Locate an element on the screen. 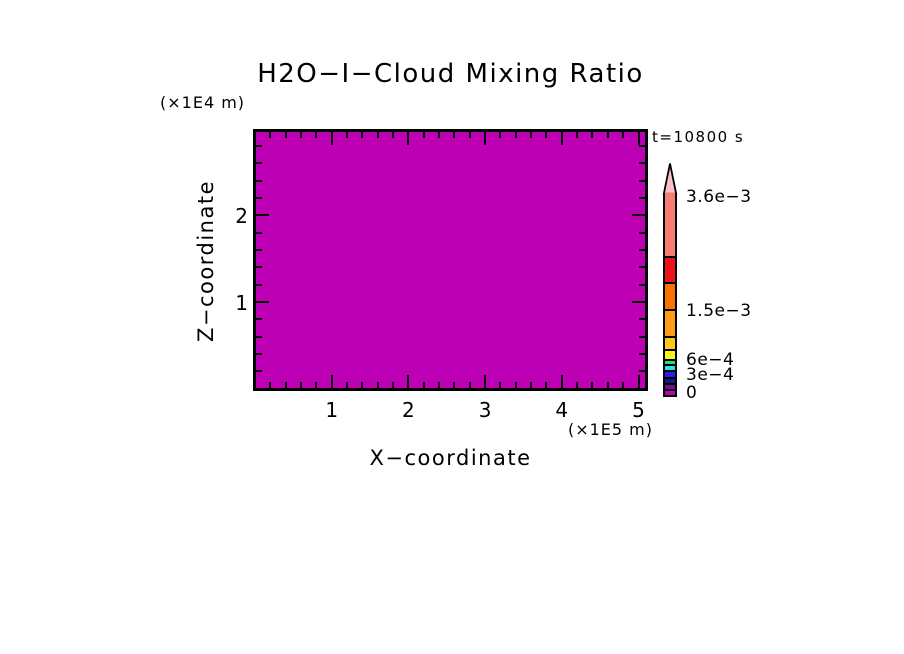 The image size is (904, 654). x-tick-label: 3 is located at coordinates (485, 410).